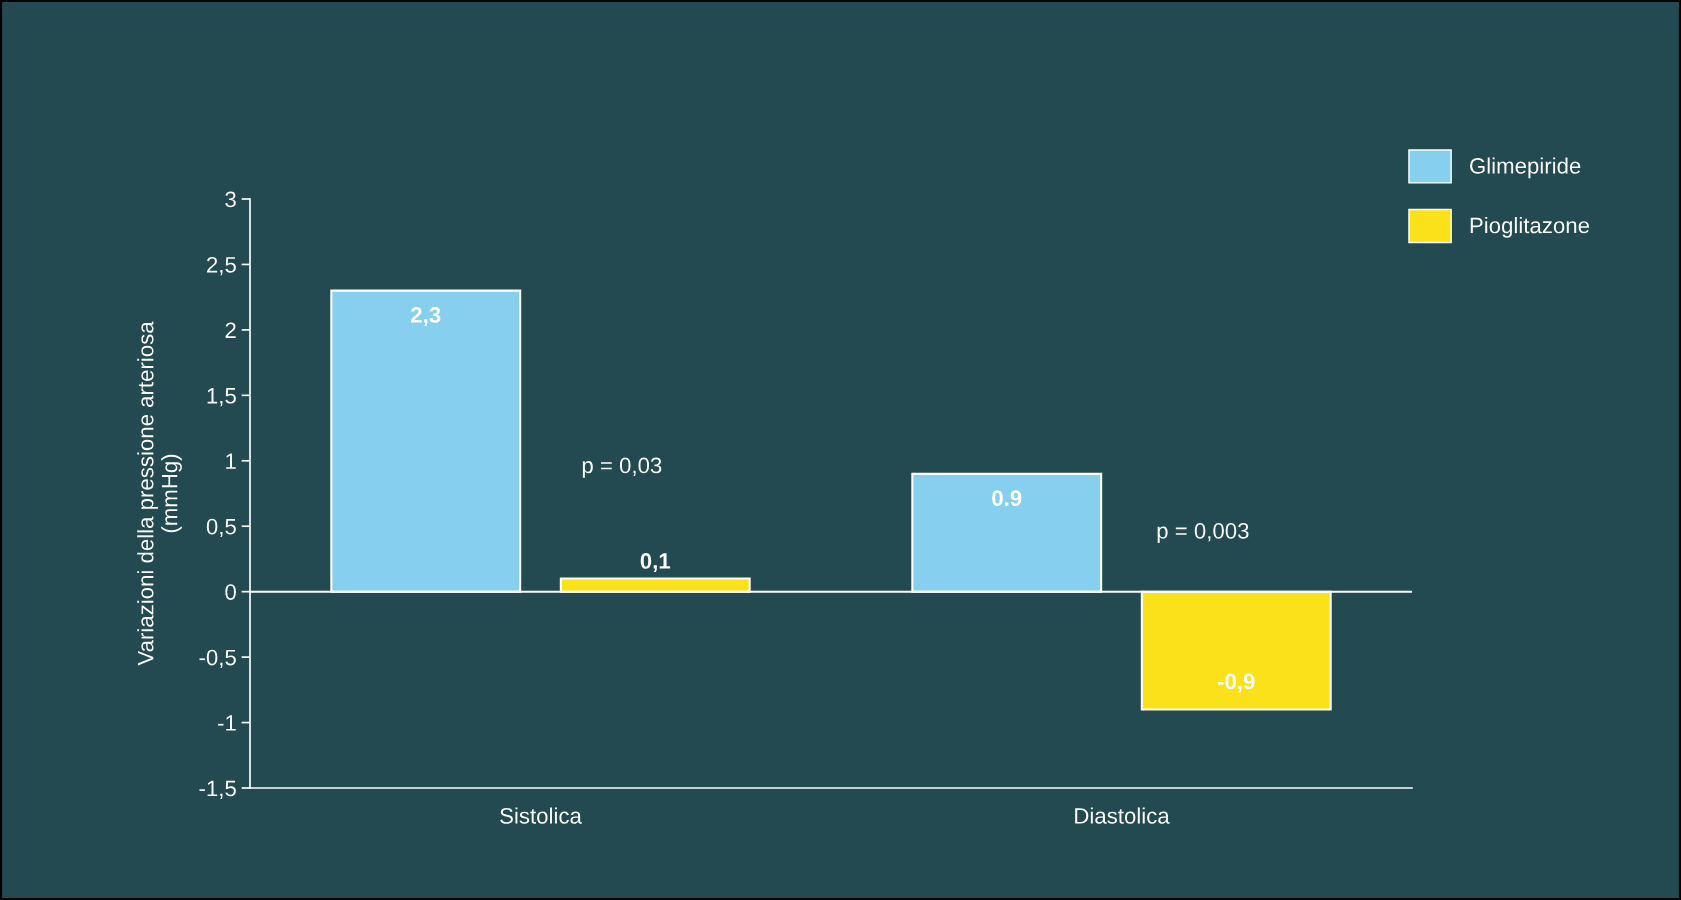  What do you see at coordinates (217, 789) in the screenshot?
I see `y-tick-label: -1,5` at bounding box center [217, 789].